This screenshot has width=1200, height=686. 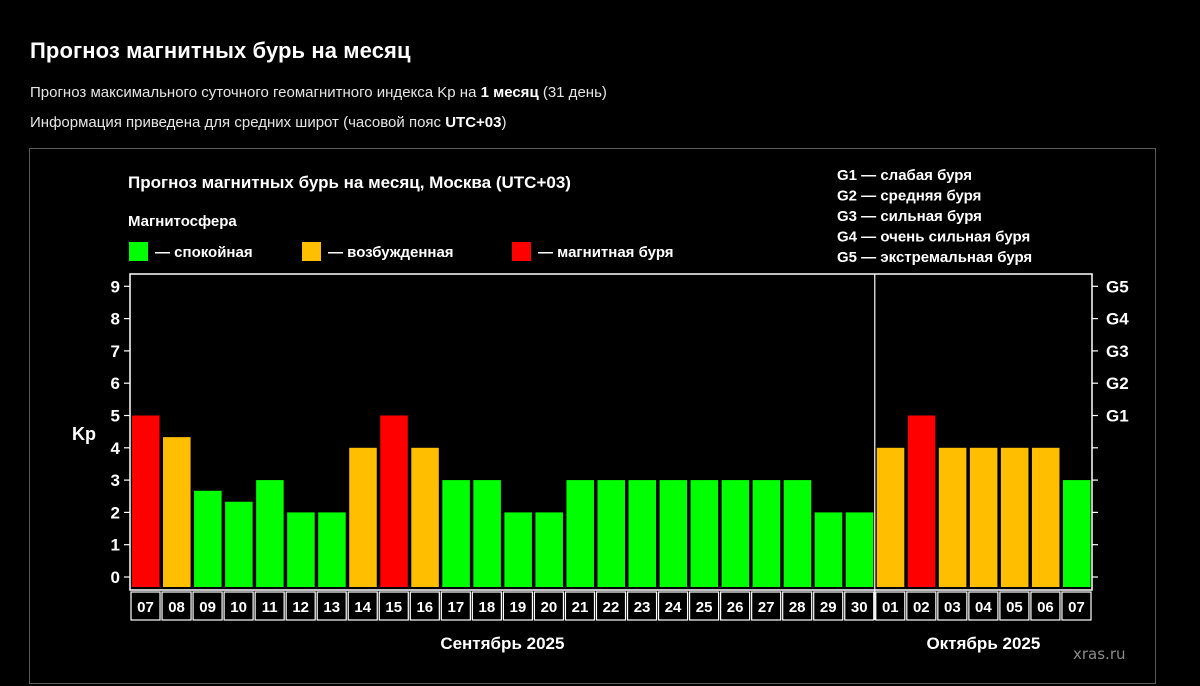 I want to click on x-tick-label-2: 09, so click(x=207, y=607).